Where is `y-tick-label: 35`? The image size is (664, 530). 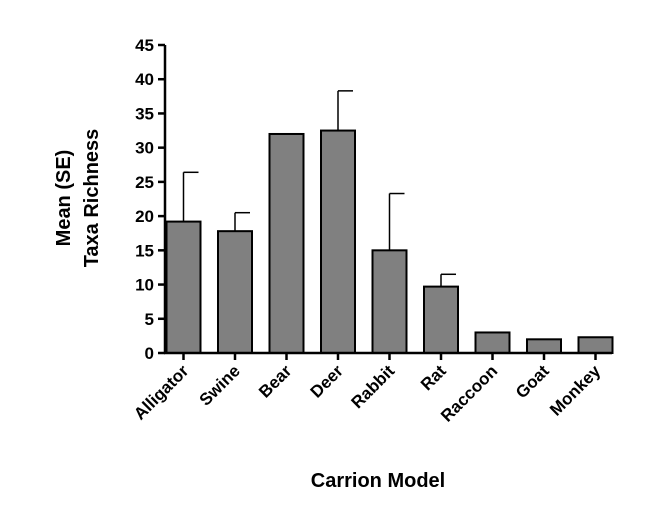 y-tick-label: 35 is located at coordinates (144, 113).